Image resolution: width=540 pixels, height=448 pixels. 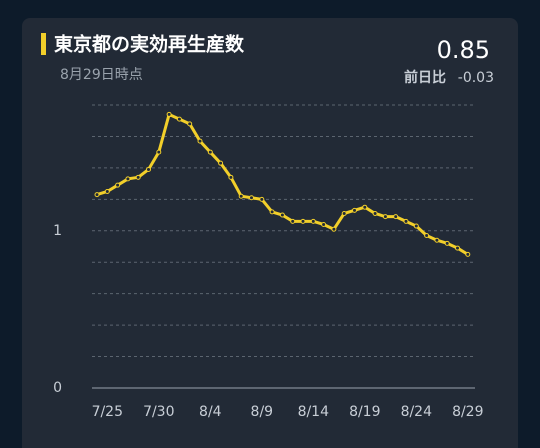 I want to click on title-accent, so click(x=43, y=44).